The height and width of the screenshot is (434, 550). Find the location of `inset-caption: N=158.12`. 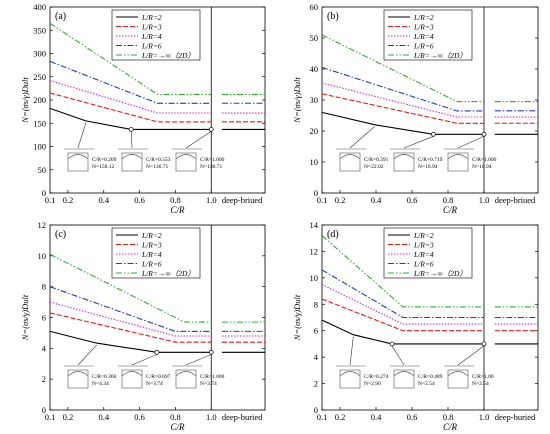

inset-caption: N=158.12 is located at coordinates (103, 167).